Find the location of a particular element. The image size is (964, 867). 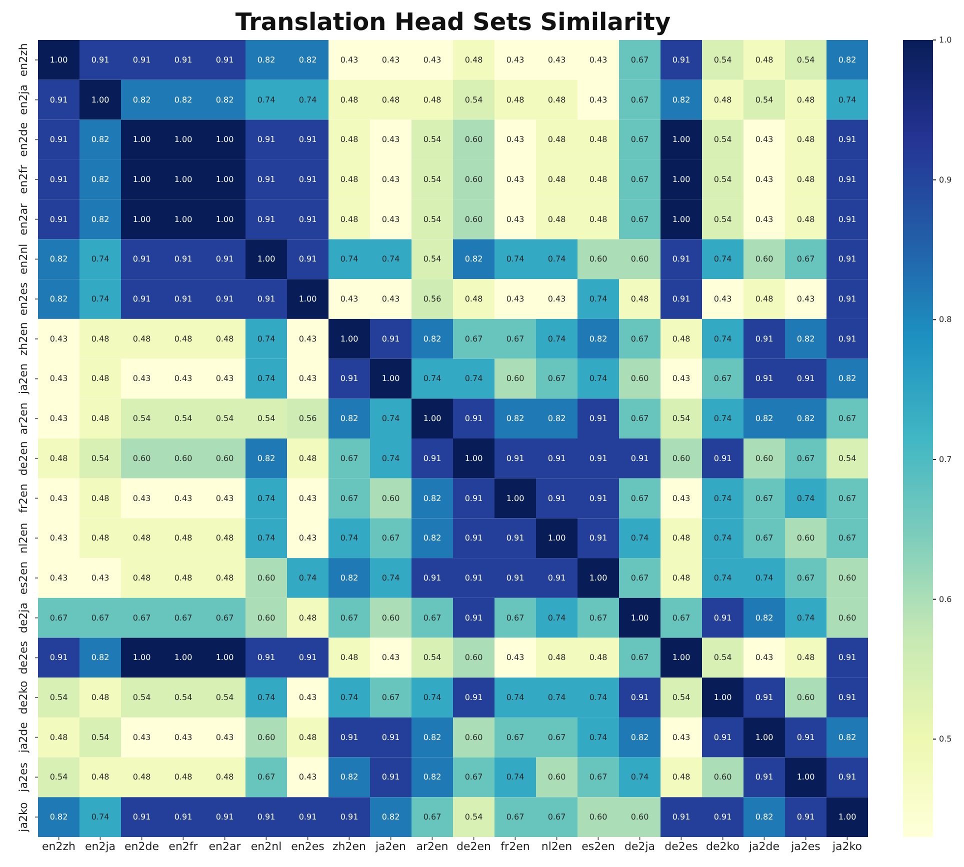

x-tick-label: de2es is located at coordinates (681, 846).